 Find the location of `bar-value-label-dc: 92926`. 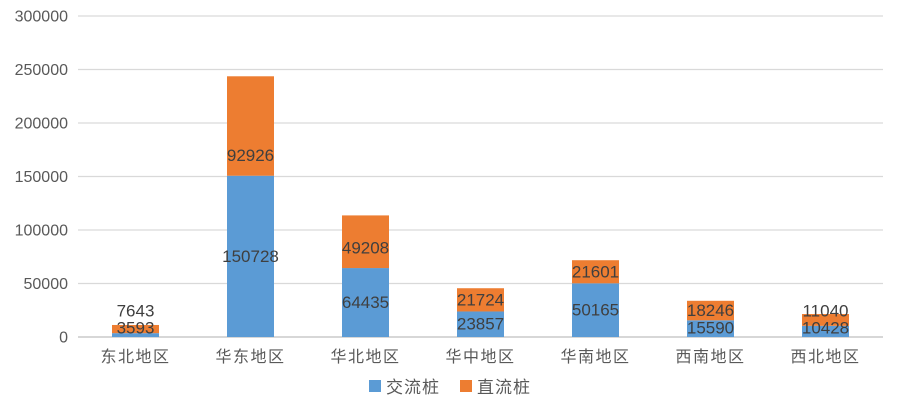

bar-value-label-dc: 92926 is located at coordinates (250, 155).